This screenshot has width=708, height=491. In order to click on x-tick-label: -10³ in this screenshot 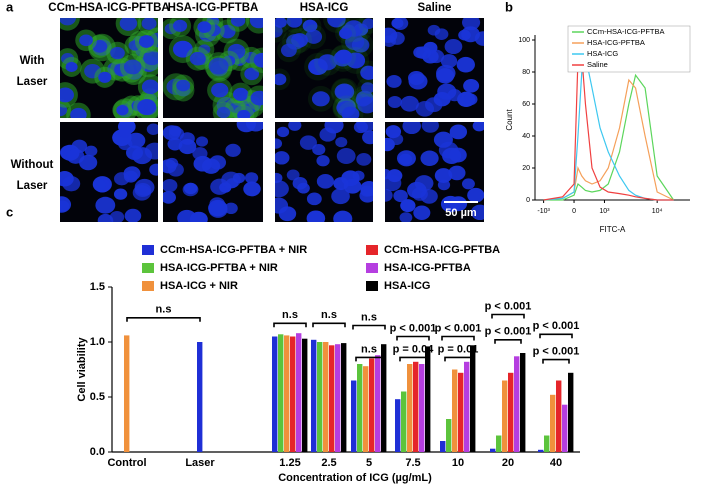, I will do `click(543, 211)`.